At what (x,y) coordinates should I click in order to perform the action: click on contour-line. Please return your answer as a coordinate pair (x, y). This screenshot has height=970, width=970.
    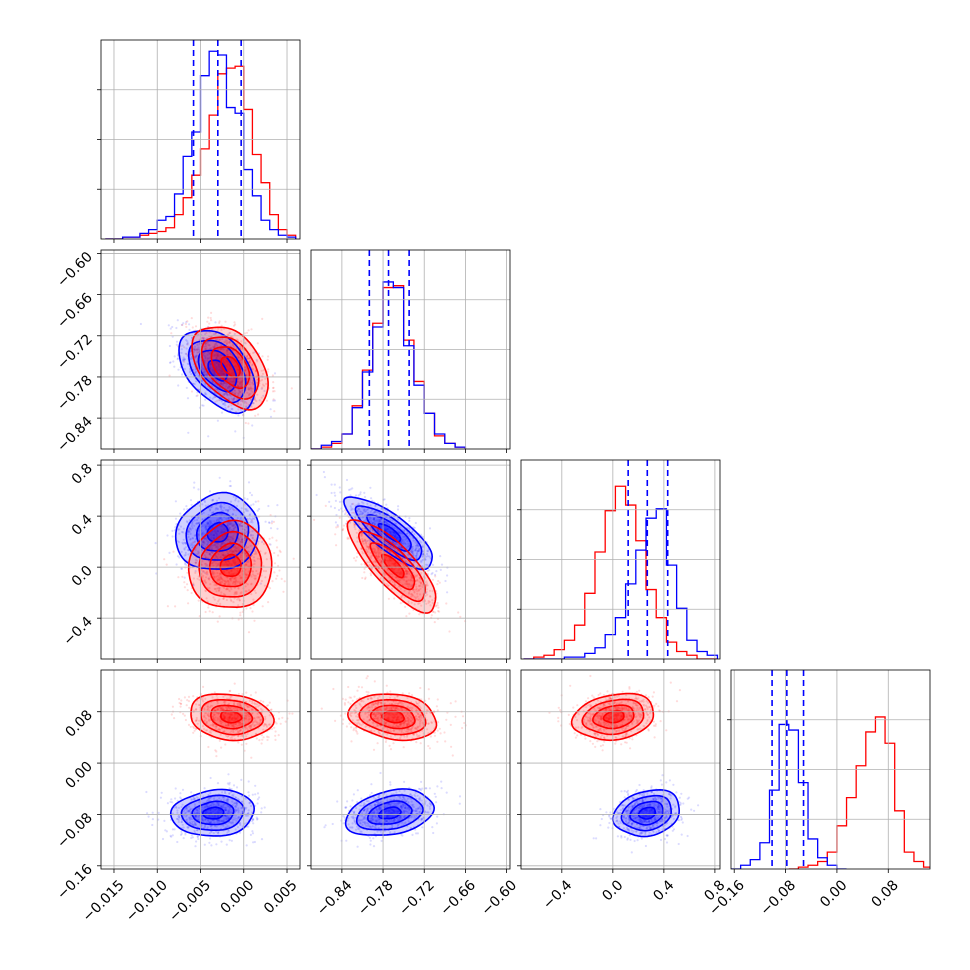
    Looking at the image, I should click on (217, 531).